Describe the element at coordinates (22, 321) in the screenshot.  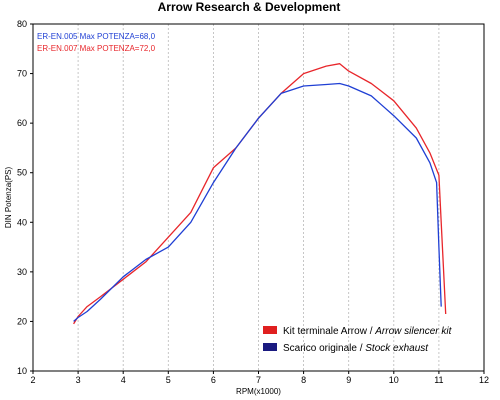
I see `y-tick-label: 20` at that location.